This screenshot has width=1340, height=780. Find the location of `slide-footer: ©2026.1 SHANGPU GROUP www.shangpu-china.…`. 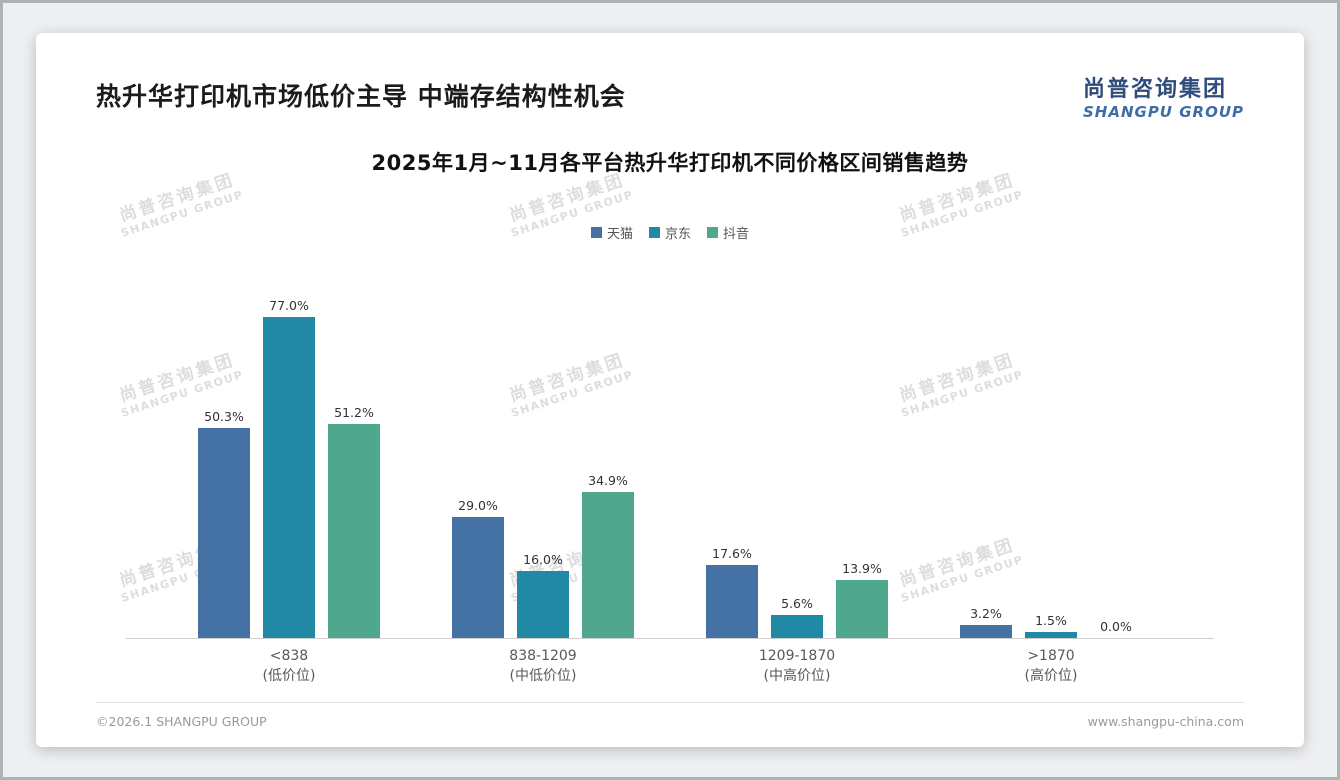

slide-footer: ©2026.1 SHANGPU GROUP www.shangpu-china.… is located at coordinates (670, 715).